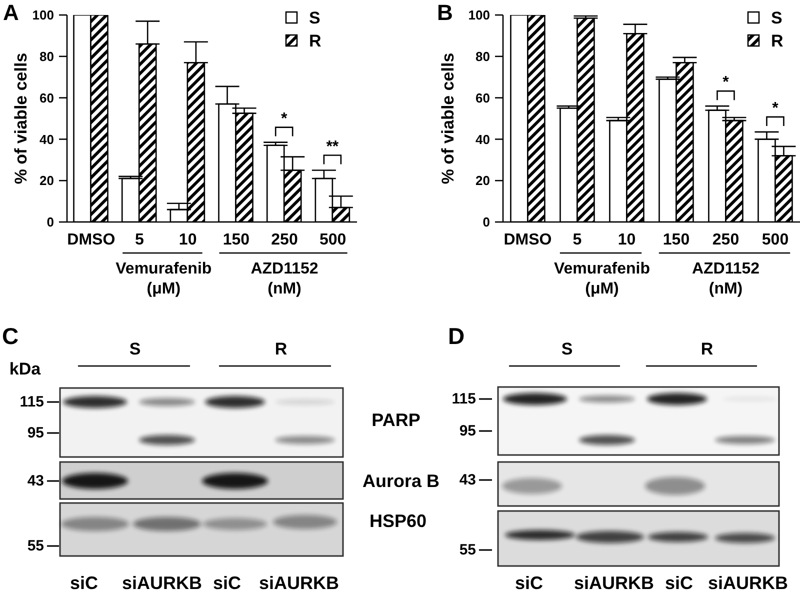  Describe the element at coordinates (25, 369) in the screenshot. I see `text: kDa` at that location.